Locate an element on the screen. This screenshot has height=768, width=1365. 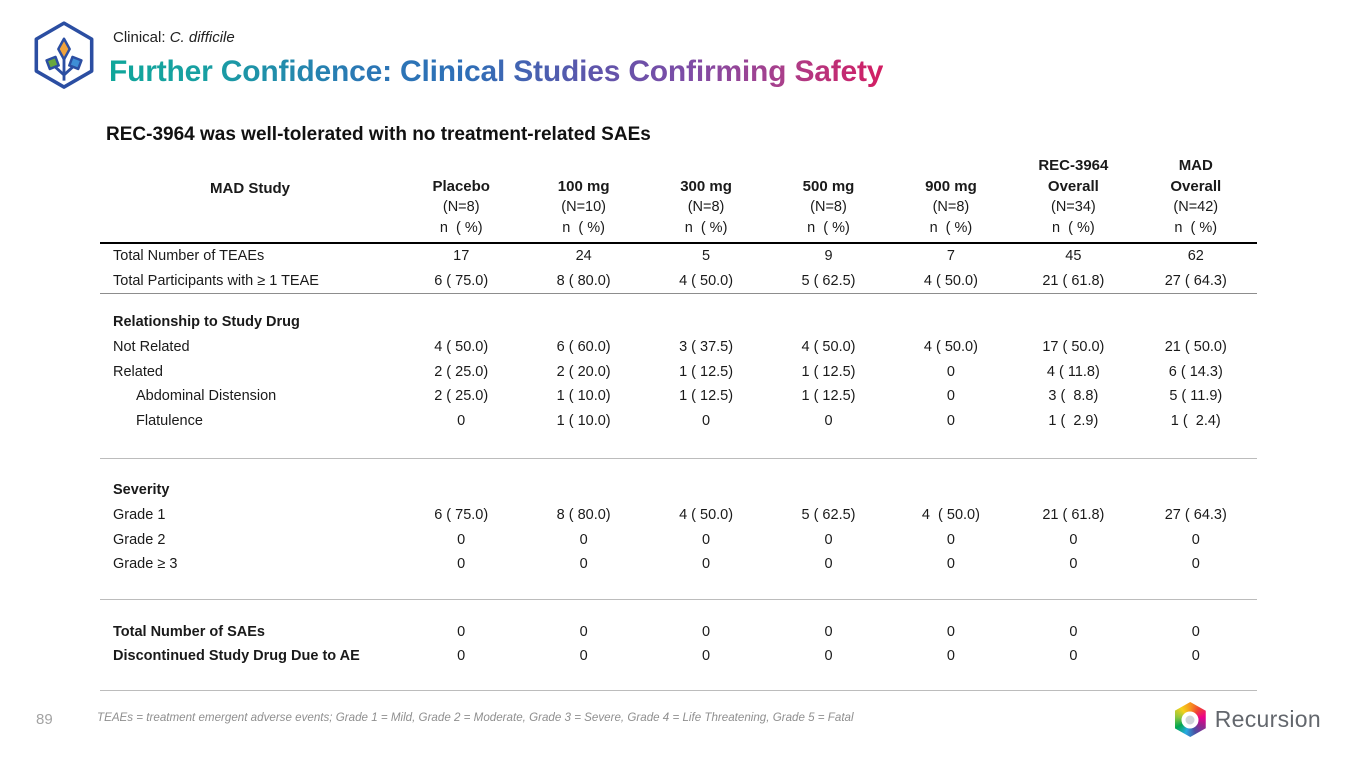
row-label: Grade 2 is located at coordinates (139, 539).